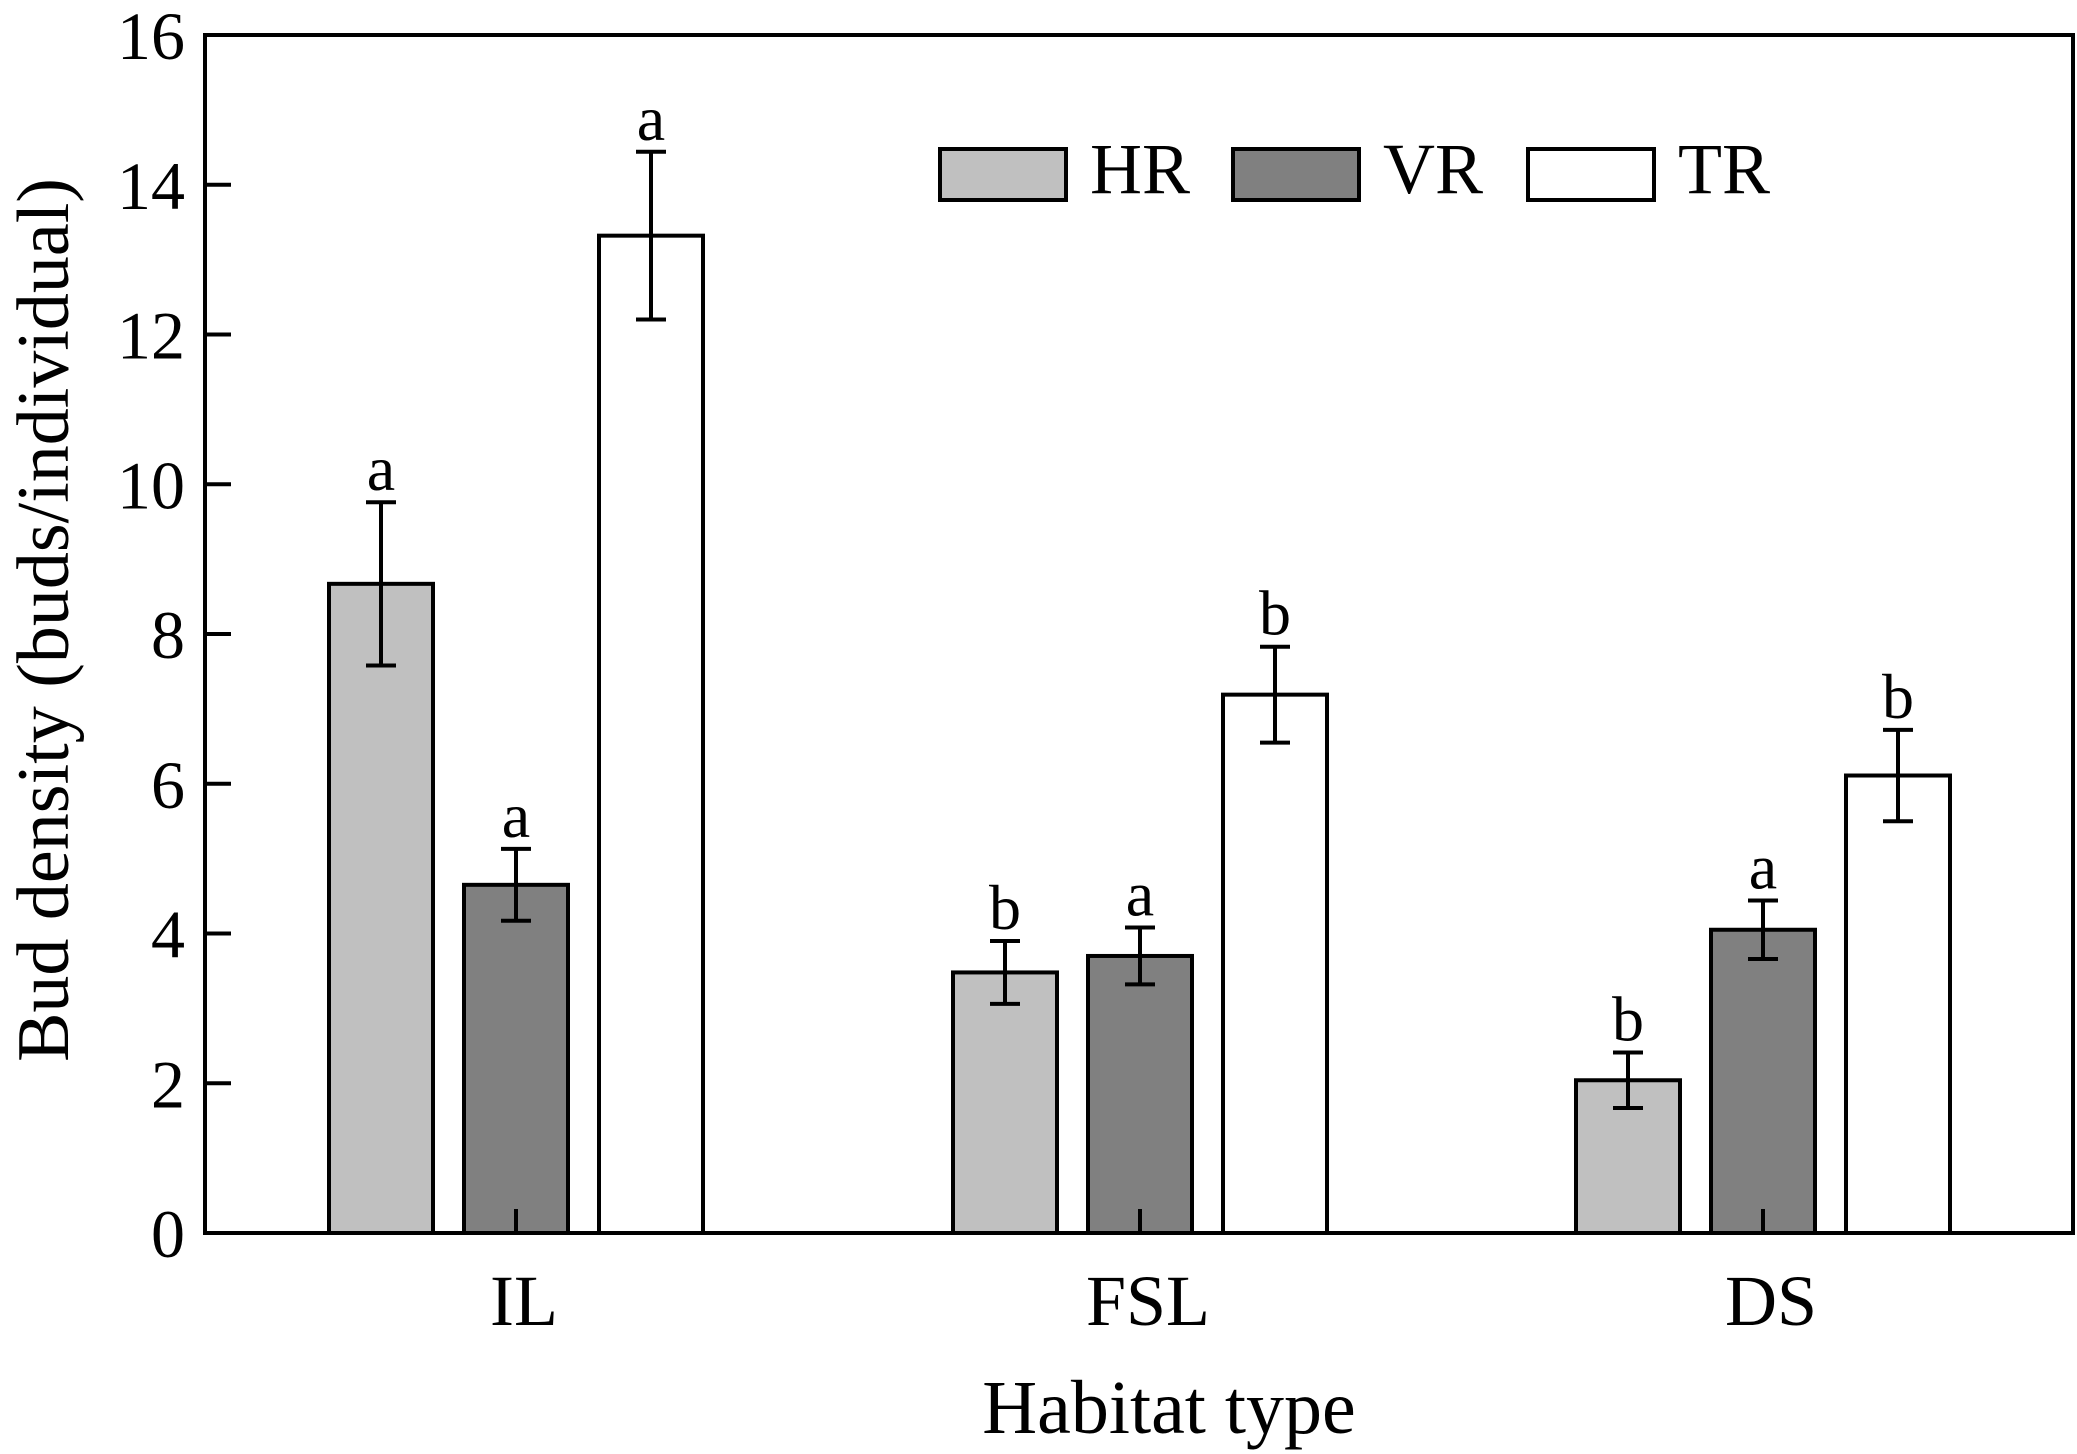 The height and width of the screenshot is (1454, 2077). I want to click on y-axis: 0 2 4 6 8 10 12 14 16, so click(174, 636).